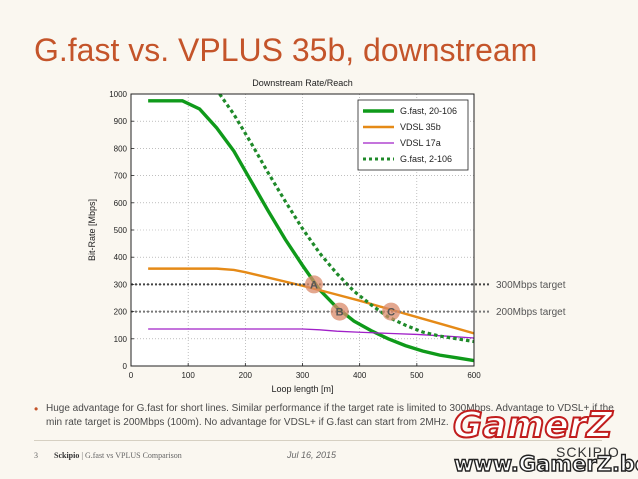 The height and width of the screenshot is (479, 638). What do you see at coordinates (131, 375) in the screenshot?
I see `x-tick-label-0: 0` at bounding box center [131, 375].